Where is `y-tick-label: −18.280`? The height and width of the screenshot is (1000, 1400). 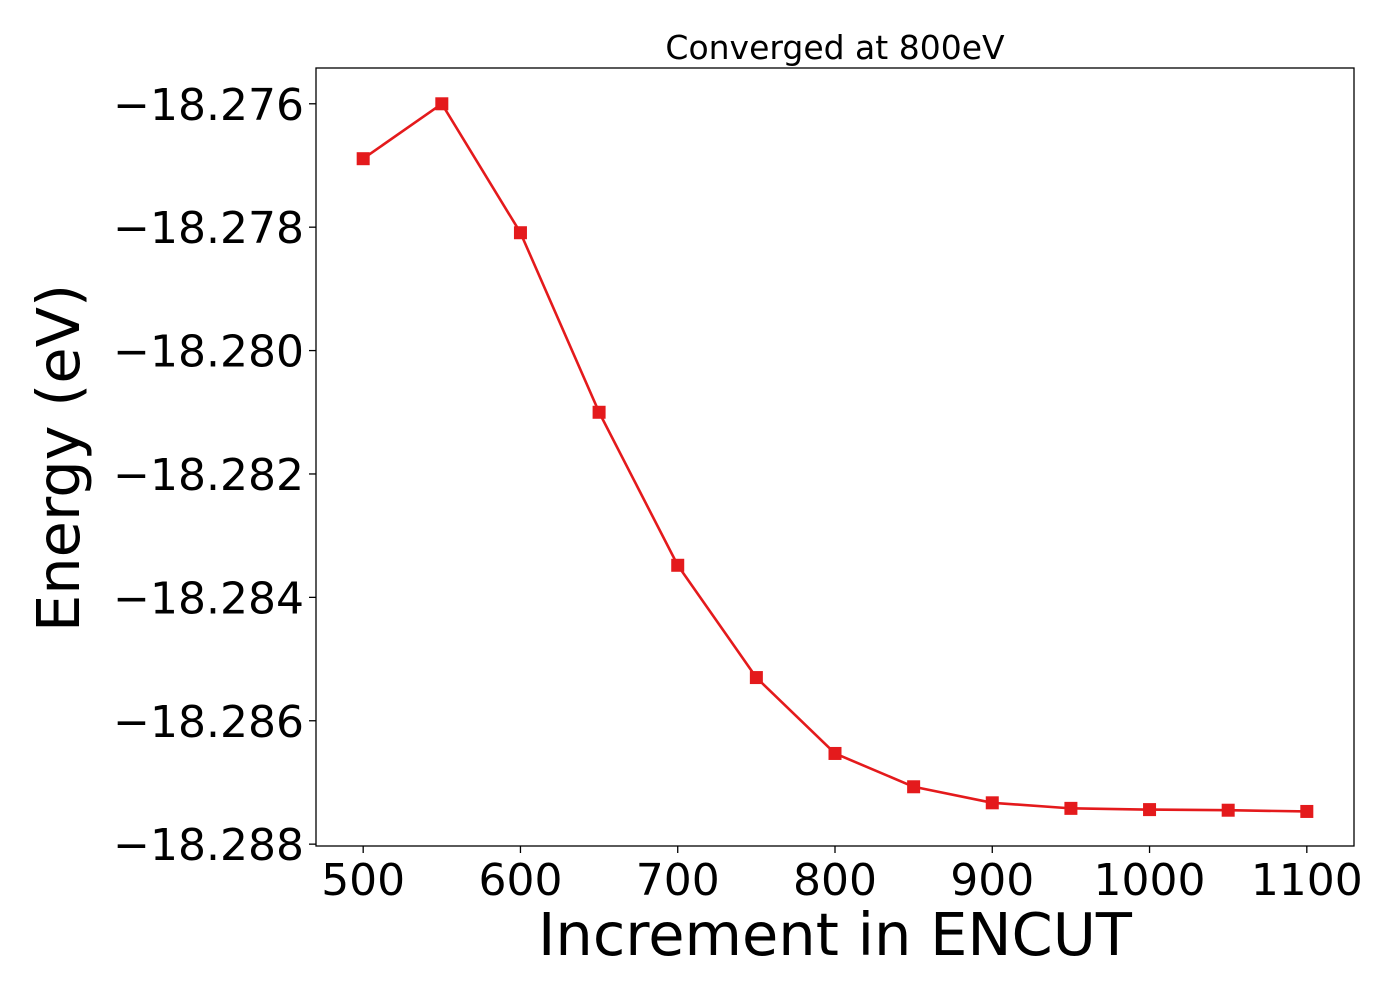 y-tick-label: −18.280 is located at coordinates (208, 352).